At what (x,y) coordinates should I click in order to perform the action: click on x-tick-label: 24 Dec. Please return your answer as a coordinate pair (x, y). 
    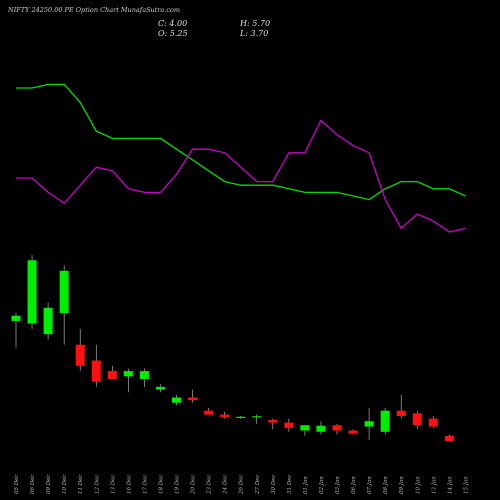
    Looking at the image, I should click on (226, 485).